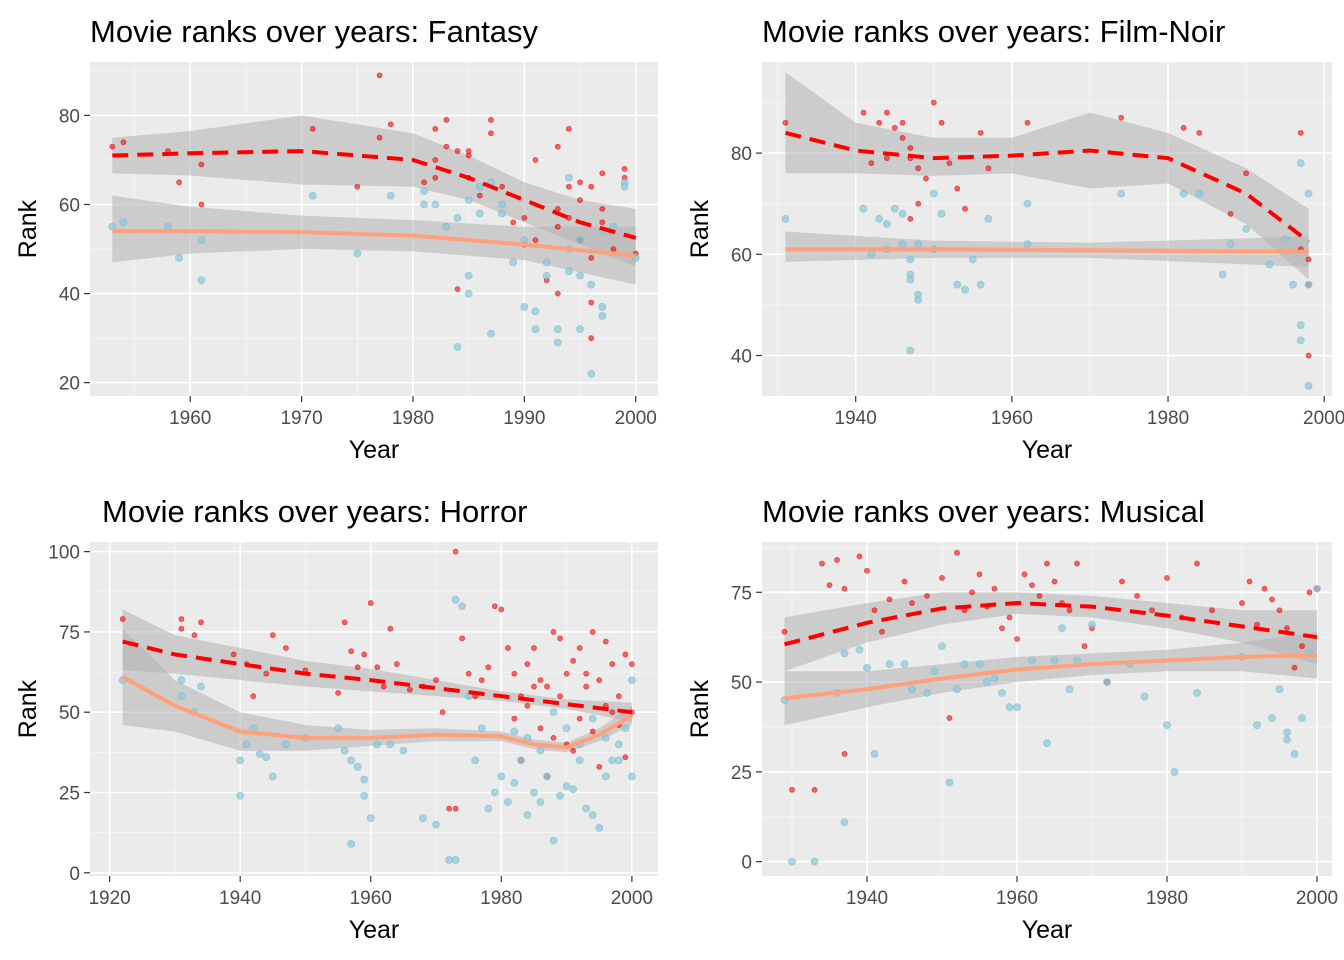  What do you see at coordinates (377, 665) in the screenshot?
I see `confidence-band` at bounding box center [377, 665].